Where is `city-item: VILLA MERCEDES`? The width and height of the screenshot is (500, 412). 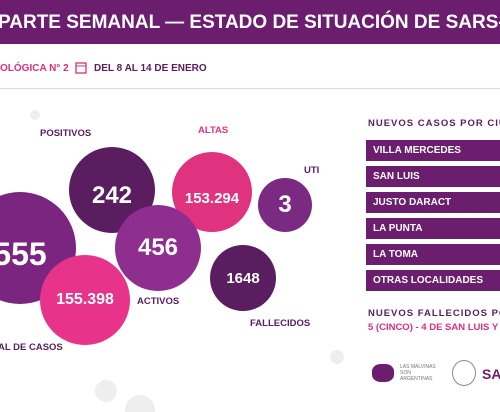
city-item: VILLA MERCEDES is located at coordinates (433, 150).